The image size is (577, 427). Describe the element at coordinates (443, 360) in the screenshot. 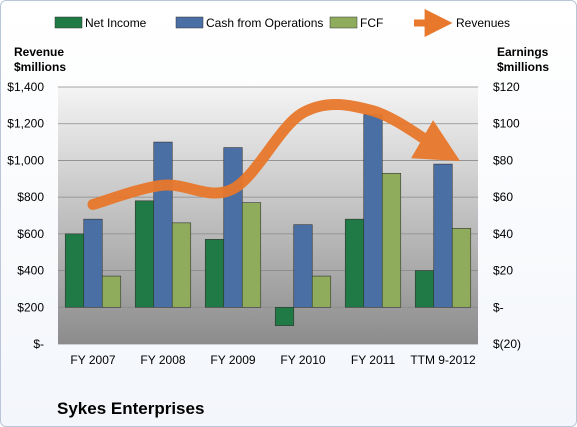

I see `x-tick-label: TTM 9-2012` at that location.